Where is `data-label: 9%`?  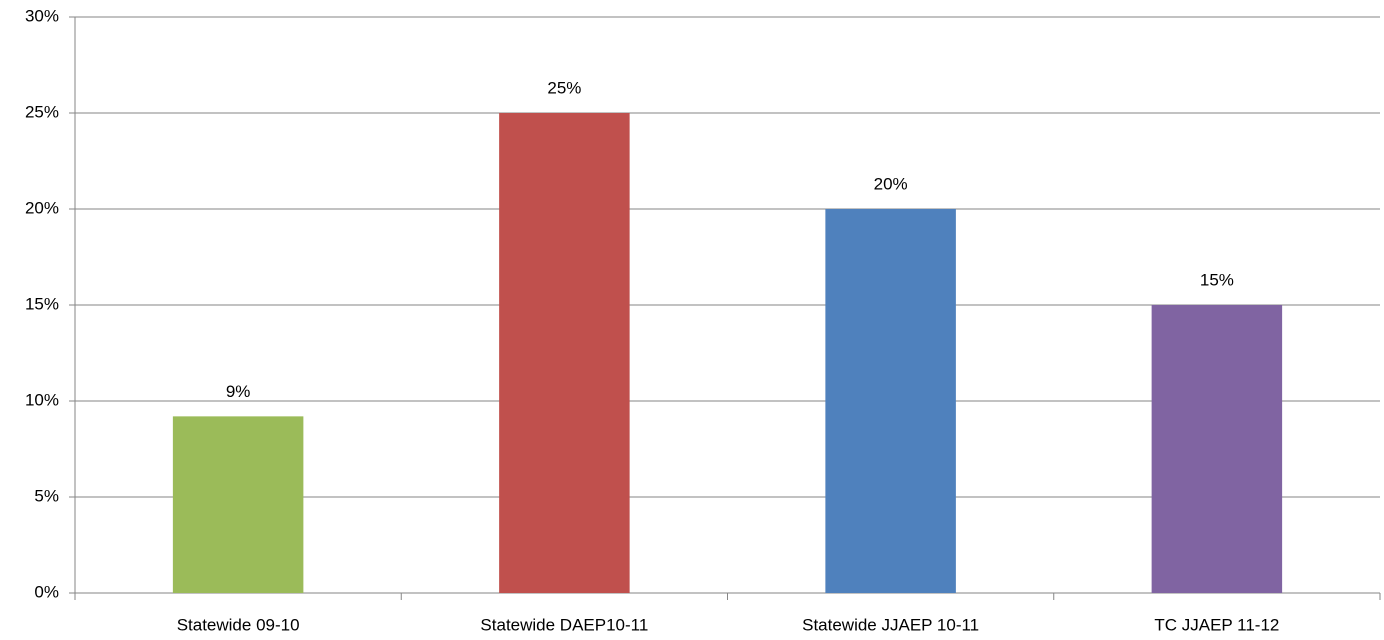 data-label: 9% is located at coordinates (238, 391).